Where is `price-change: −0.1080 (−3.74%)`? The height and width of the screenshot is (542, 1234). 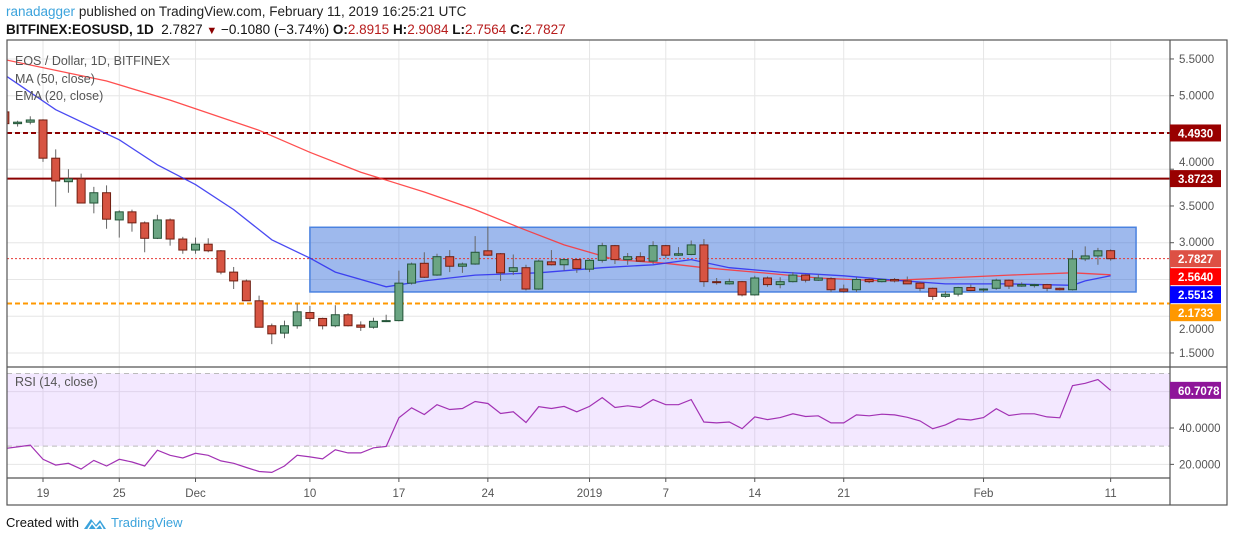 price-change: −0.1080 (−3.74%) is located at coordinates (275, 29).